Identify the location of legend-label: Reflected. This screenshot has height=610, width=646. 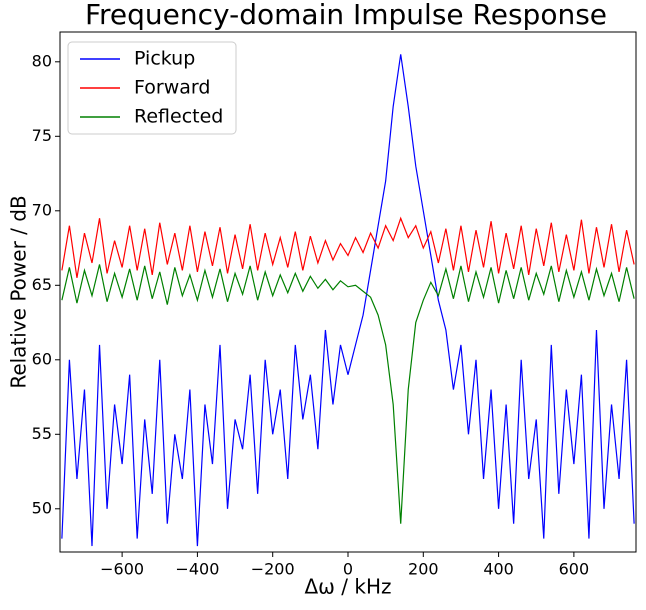
(178, 117).